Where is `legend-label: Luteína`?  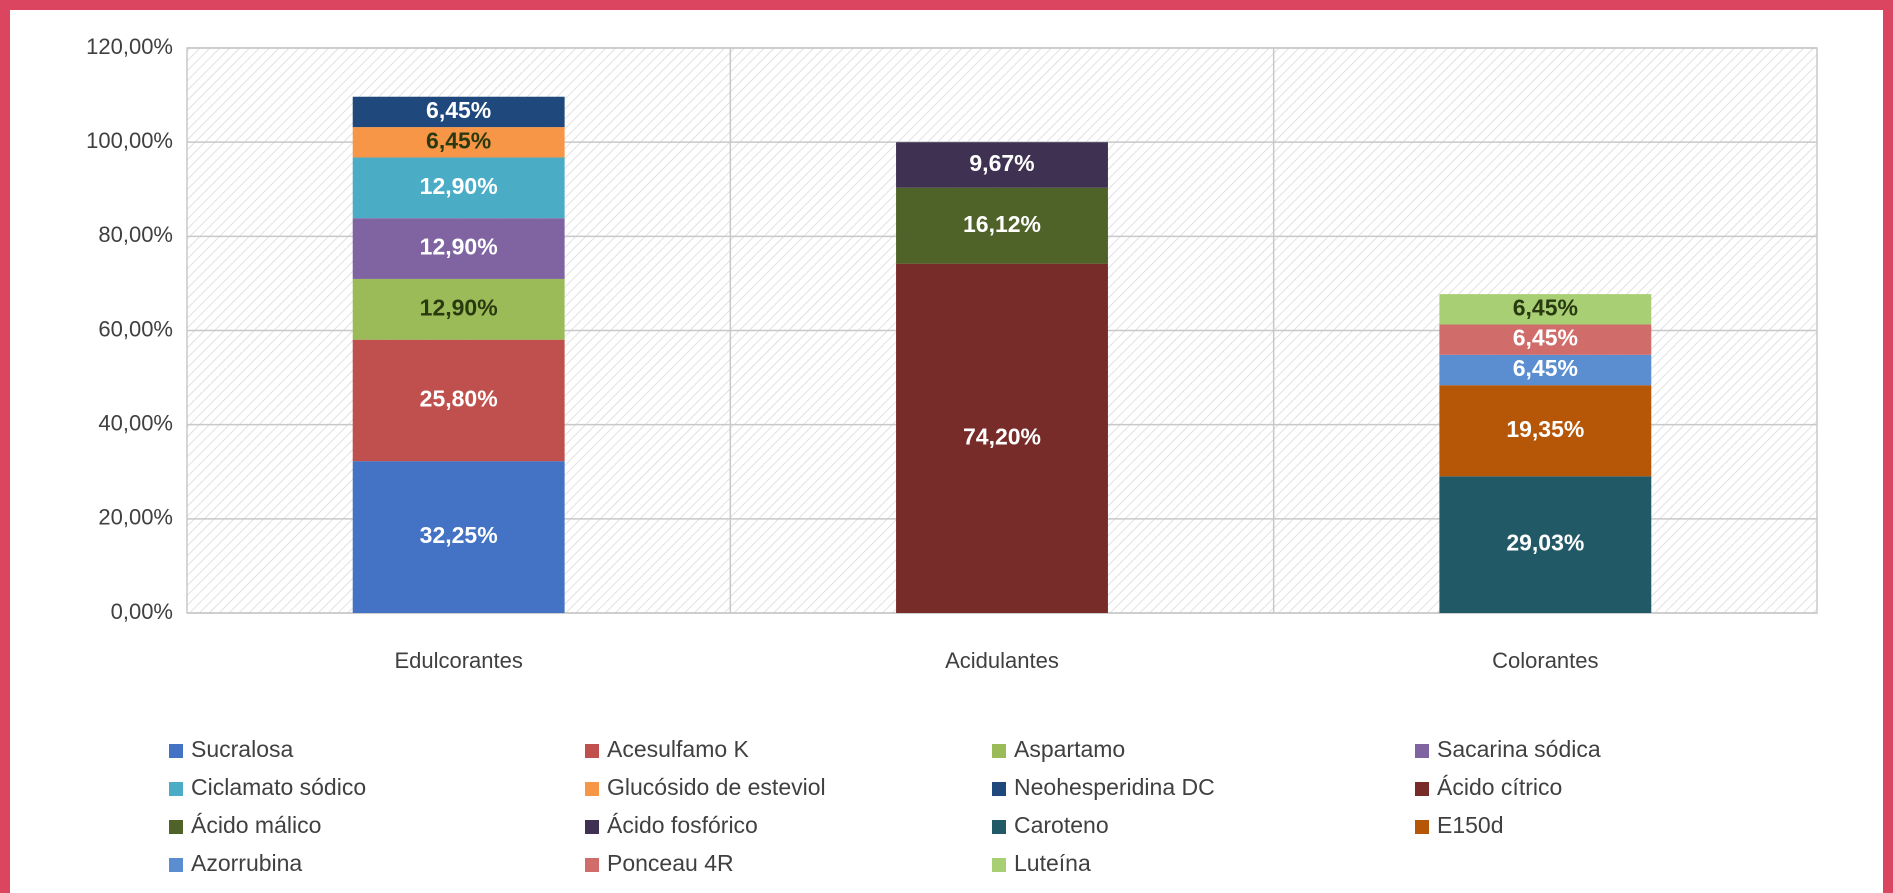 legend-label: Luteína is located at coordinates (1052, 863).